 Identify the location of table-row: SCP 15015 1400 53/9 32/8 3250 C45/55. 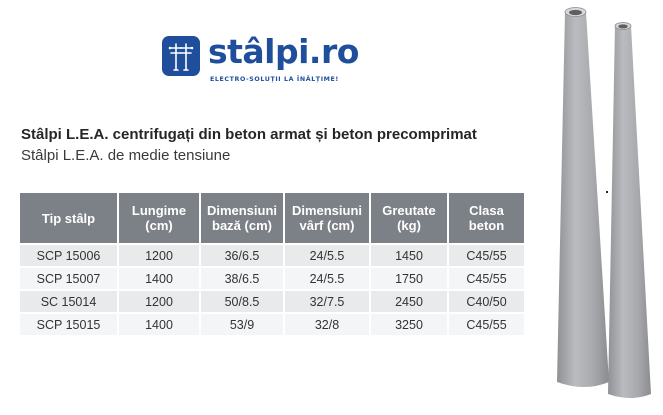
(272, 323).